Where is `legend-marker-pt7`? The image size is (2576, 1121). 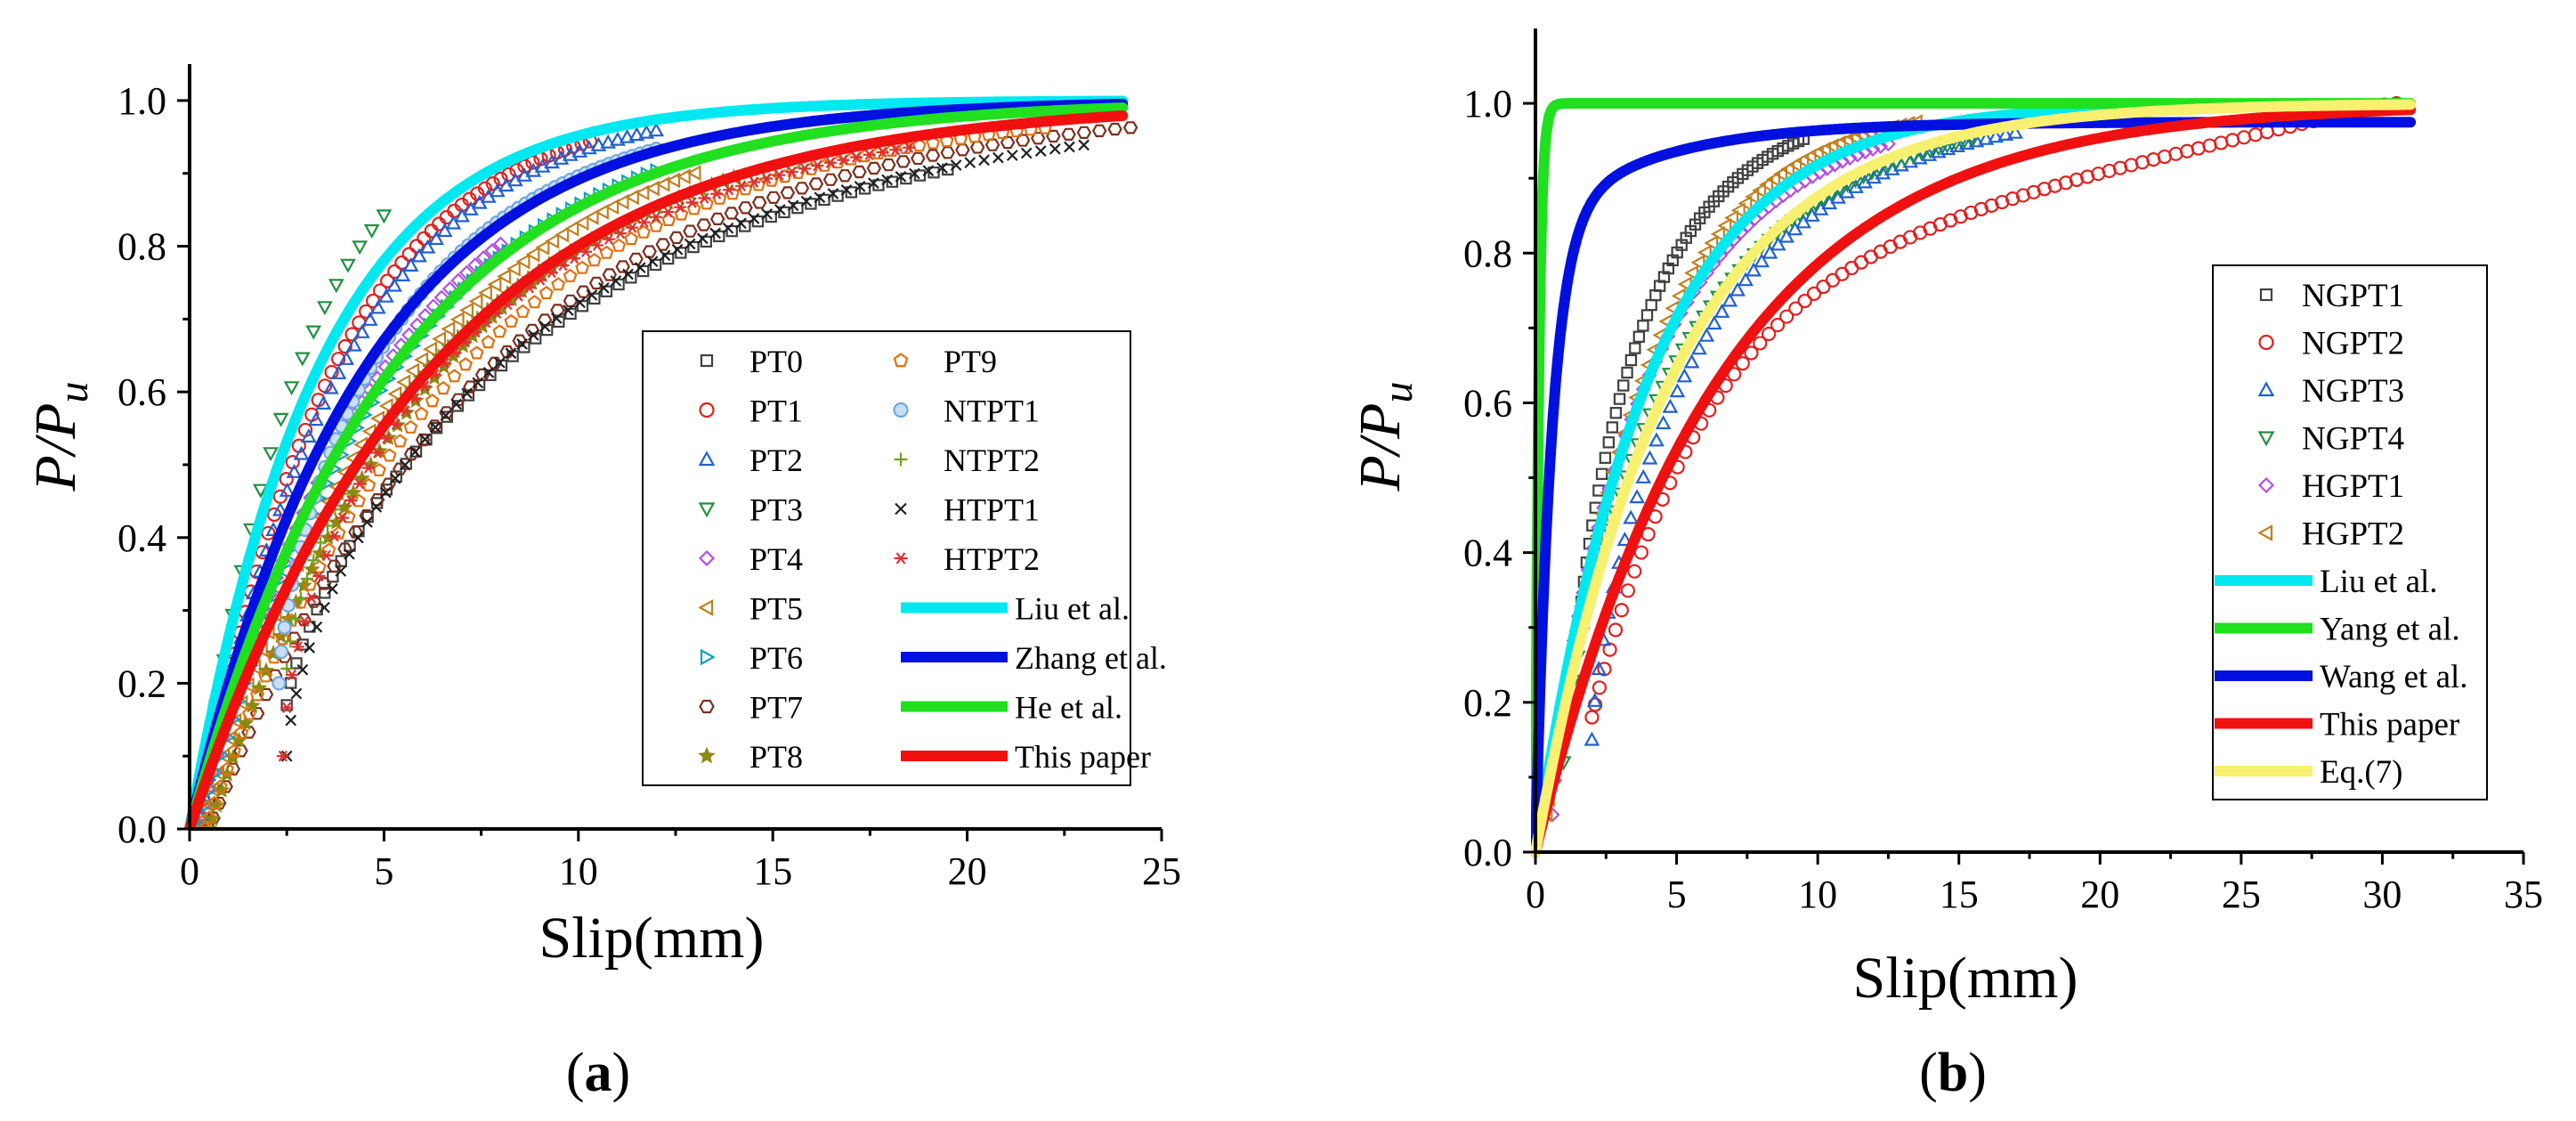
legend-marker-pt7 is located at coordinates (707, 706).